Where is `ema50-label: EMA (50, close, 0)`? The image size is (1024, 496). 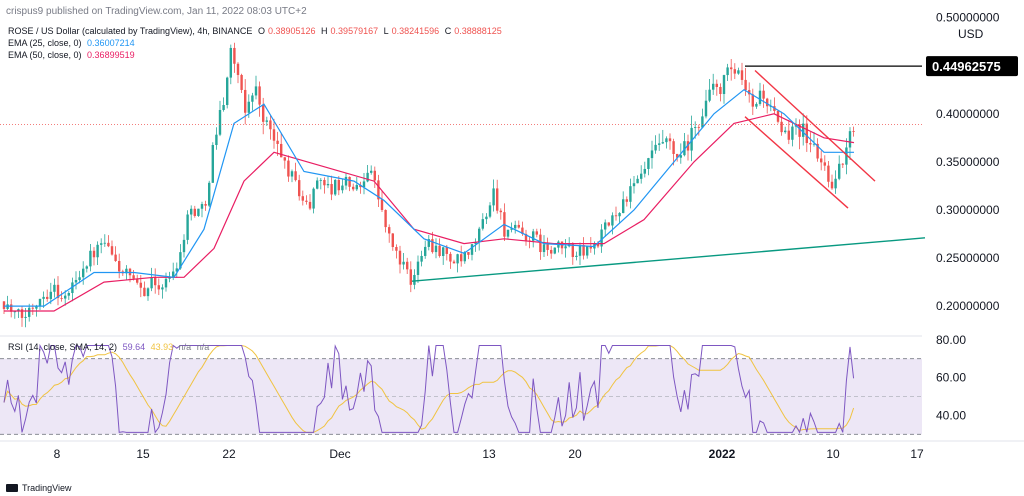
ema50-label: EMA (50, close, 0) is located at coordinates (45, 55).